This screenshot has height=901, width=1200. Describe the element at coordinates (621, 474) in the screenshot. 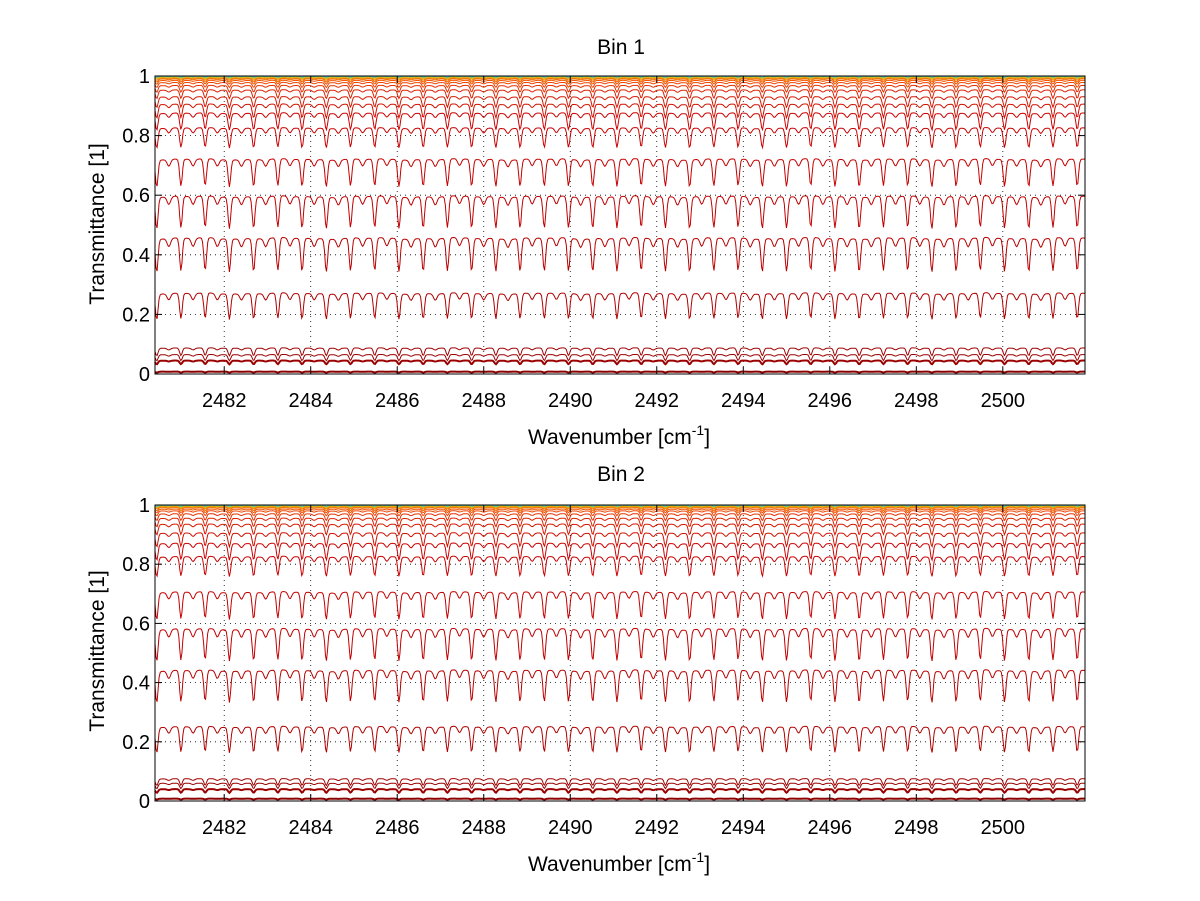

I see `subplot-title: Bin 2` at that location.